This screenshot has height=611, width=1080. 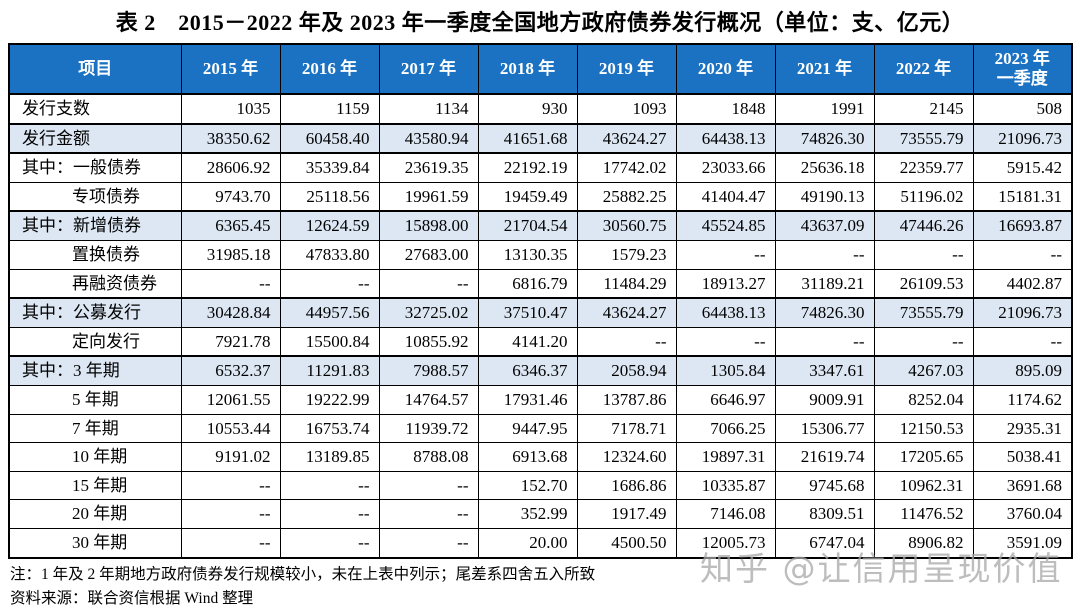 I want to click on cell-value: 9745.68, so click(x=824, y=485).